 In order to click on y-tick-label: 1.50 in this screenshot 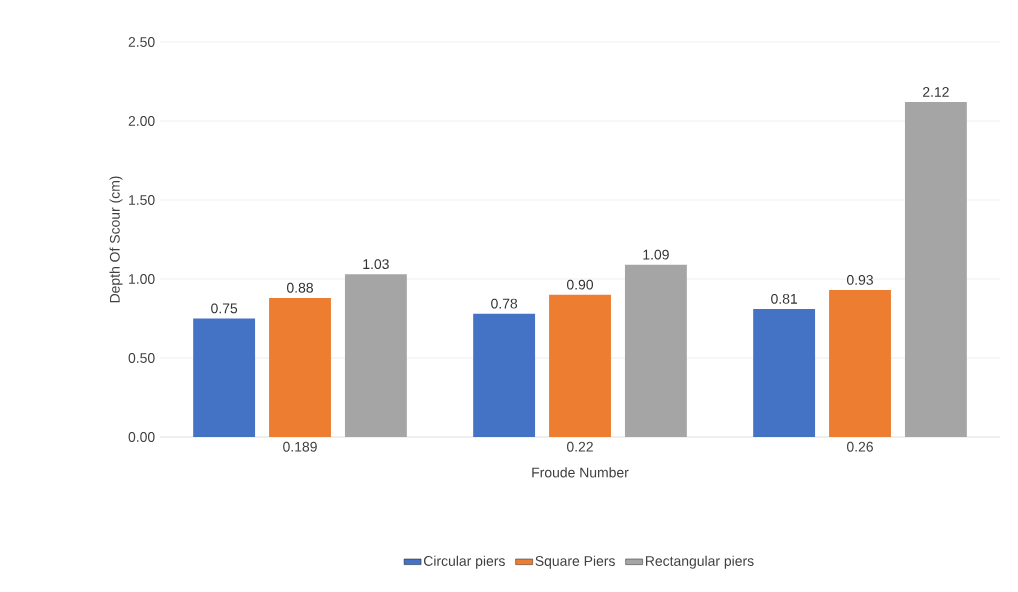, I will do `click(142, 200)`.